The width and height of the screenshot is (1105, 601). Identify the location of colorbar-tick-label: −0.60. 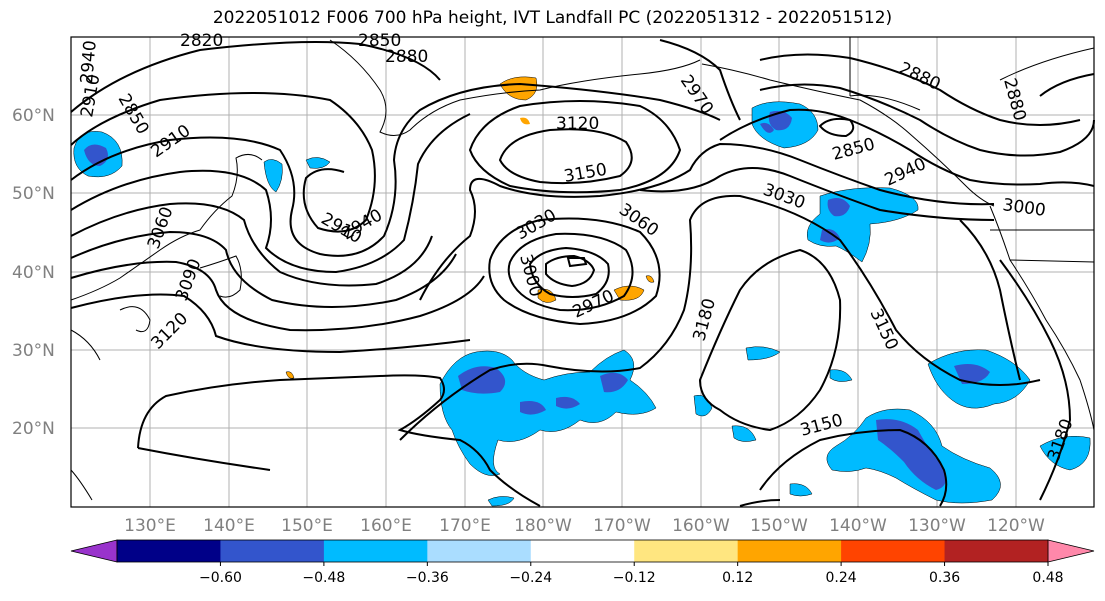
(220, 578).